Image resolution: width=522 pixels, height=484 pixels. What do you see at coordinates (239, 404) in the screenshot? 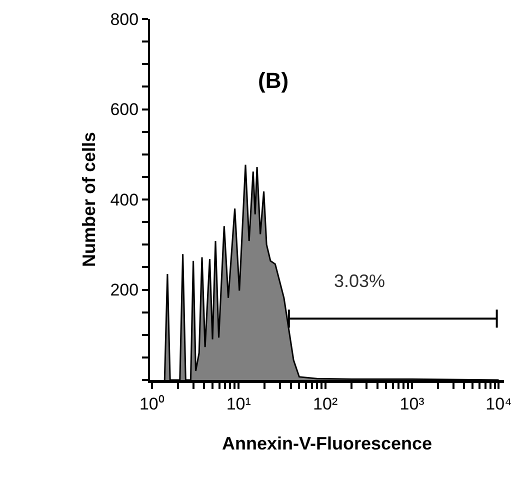
I see `x-tick-label: 10¹` at bounding box center [239, 404].